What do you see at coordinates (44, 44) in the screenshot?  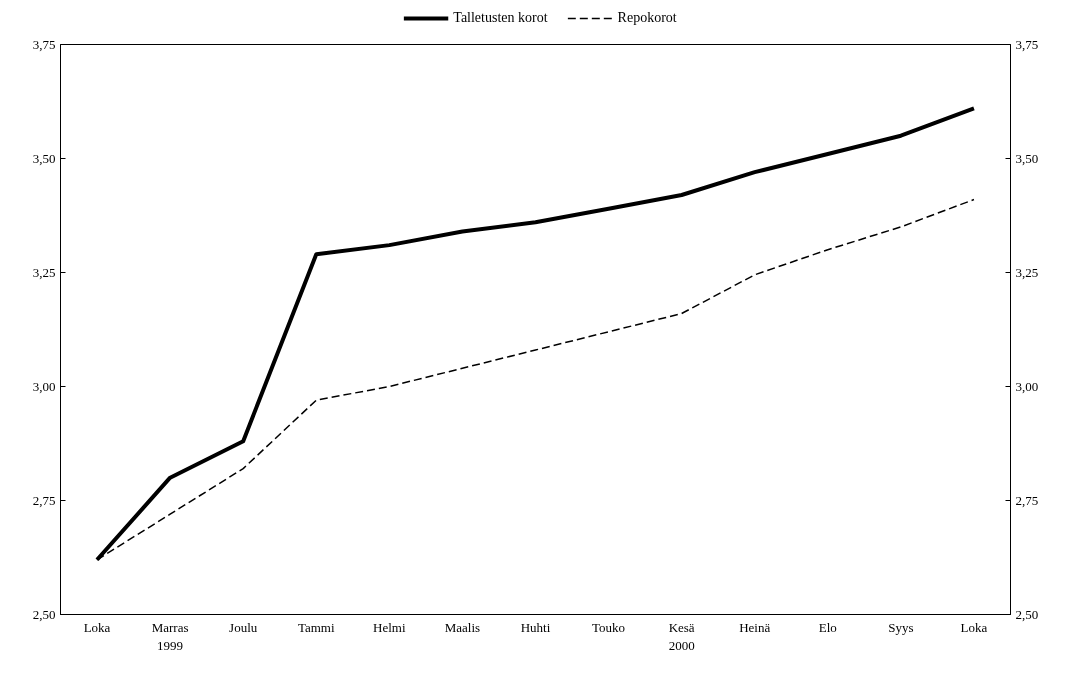 I see `y-tick-label: 3,75` at bounding box center [44, 44].